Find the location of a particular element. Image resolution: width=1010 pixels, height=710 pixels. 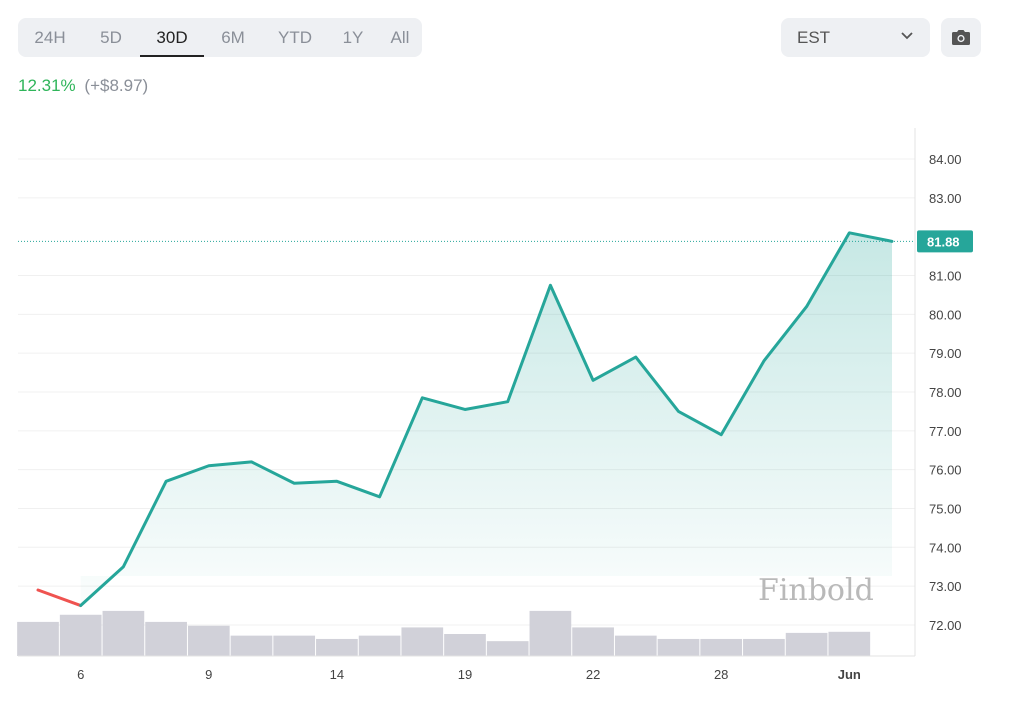

y-tick-label: 84.00 is located at coordinates (945, 159).